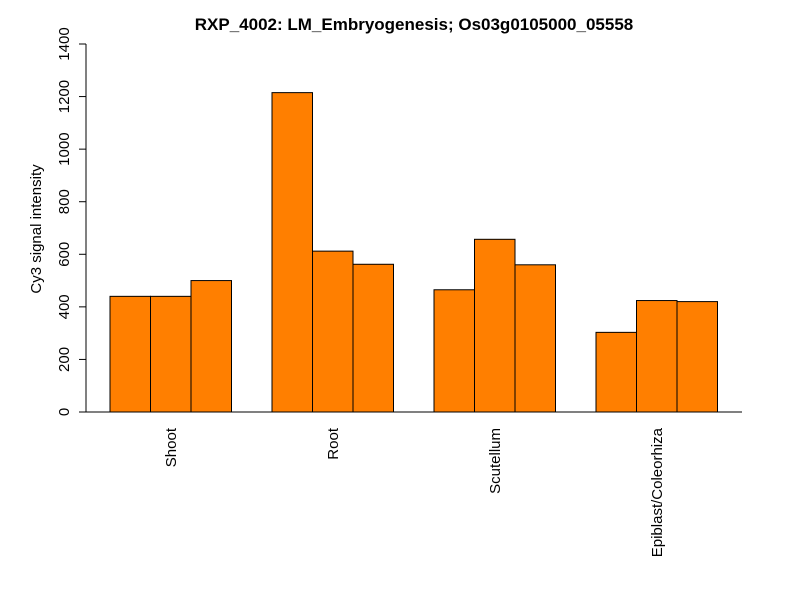 This screenshot has height=600, width=800. What do you see at coordinates (64, 359) in the screenshot?
I see `y-tick-label: 200` at bounding box center [64, 359].